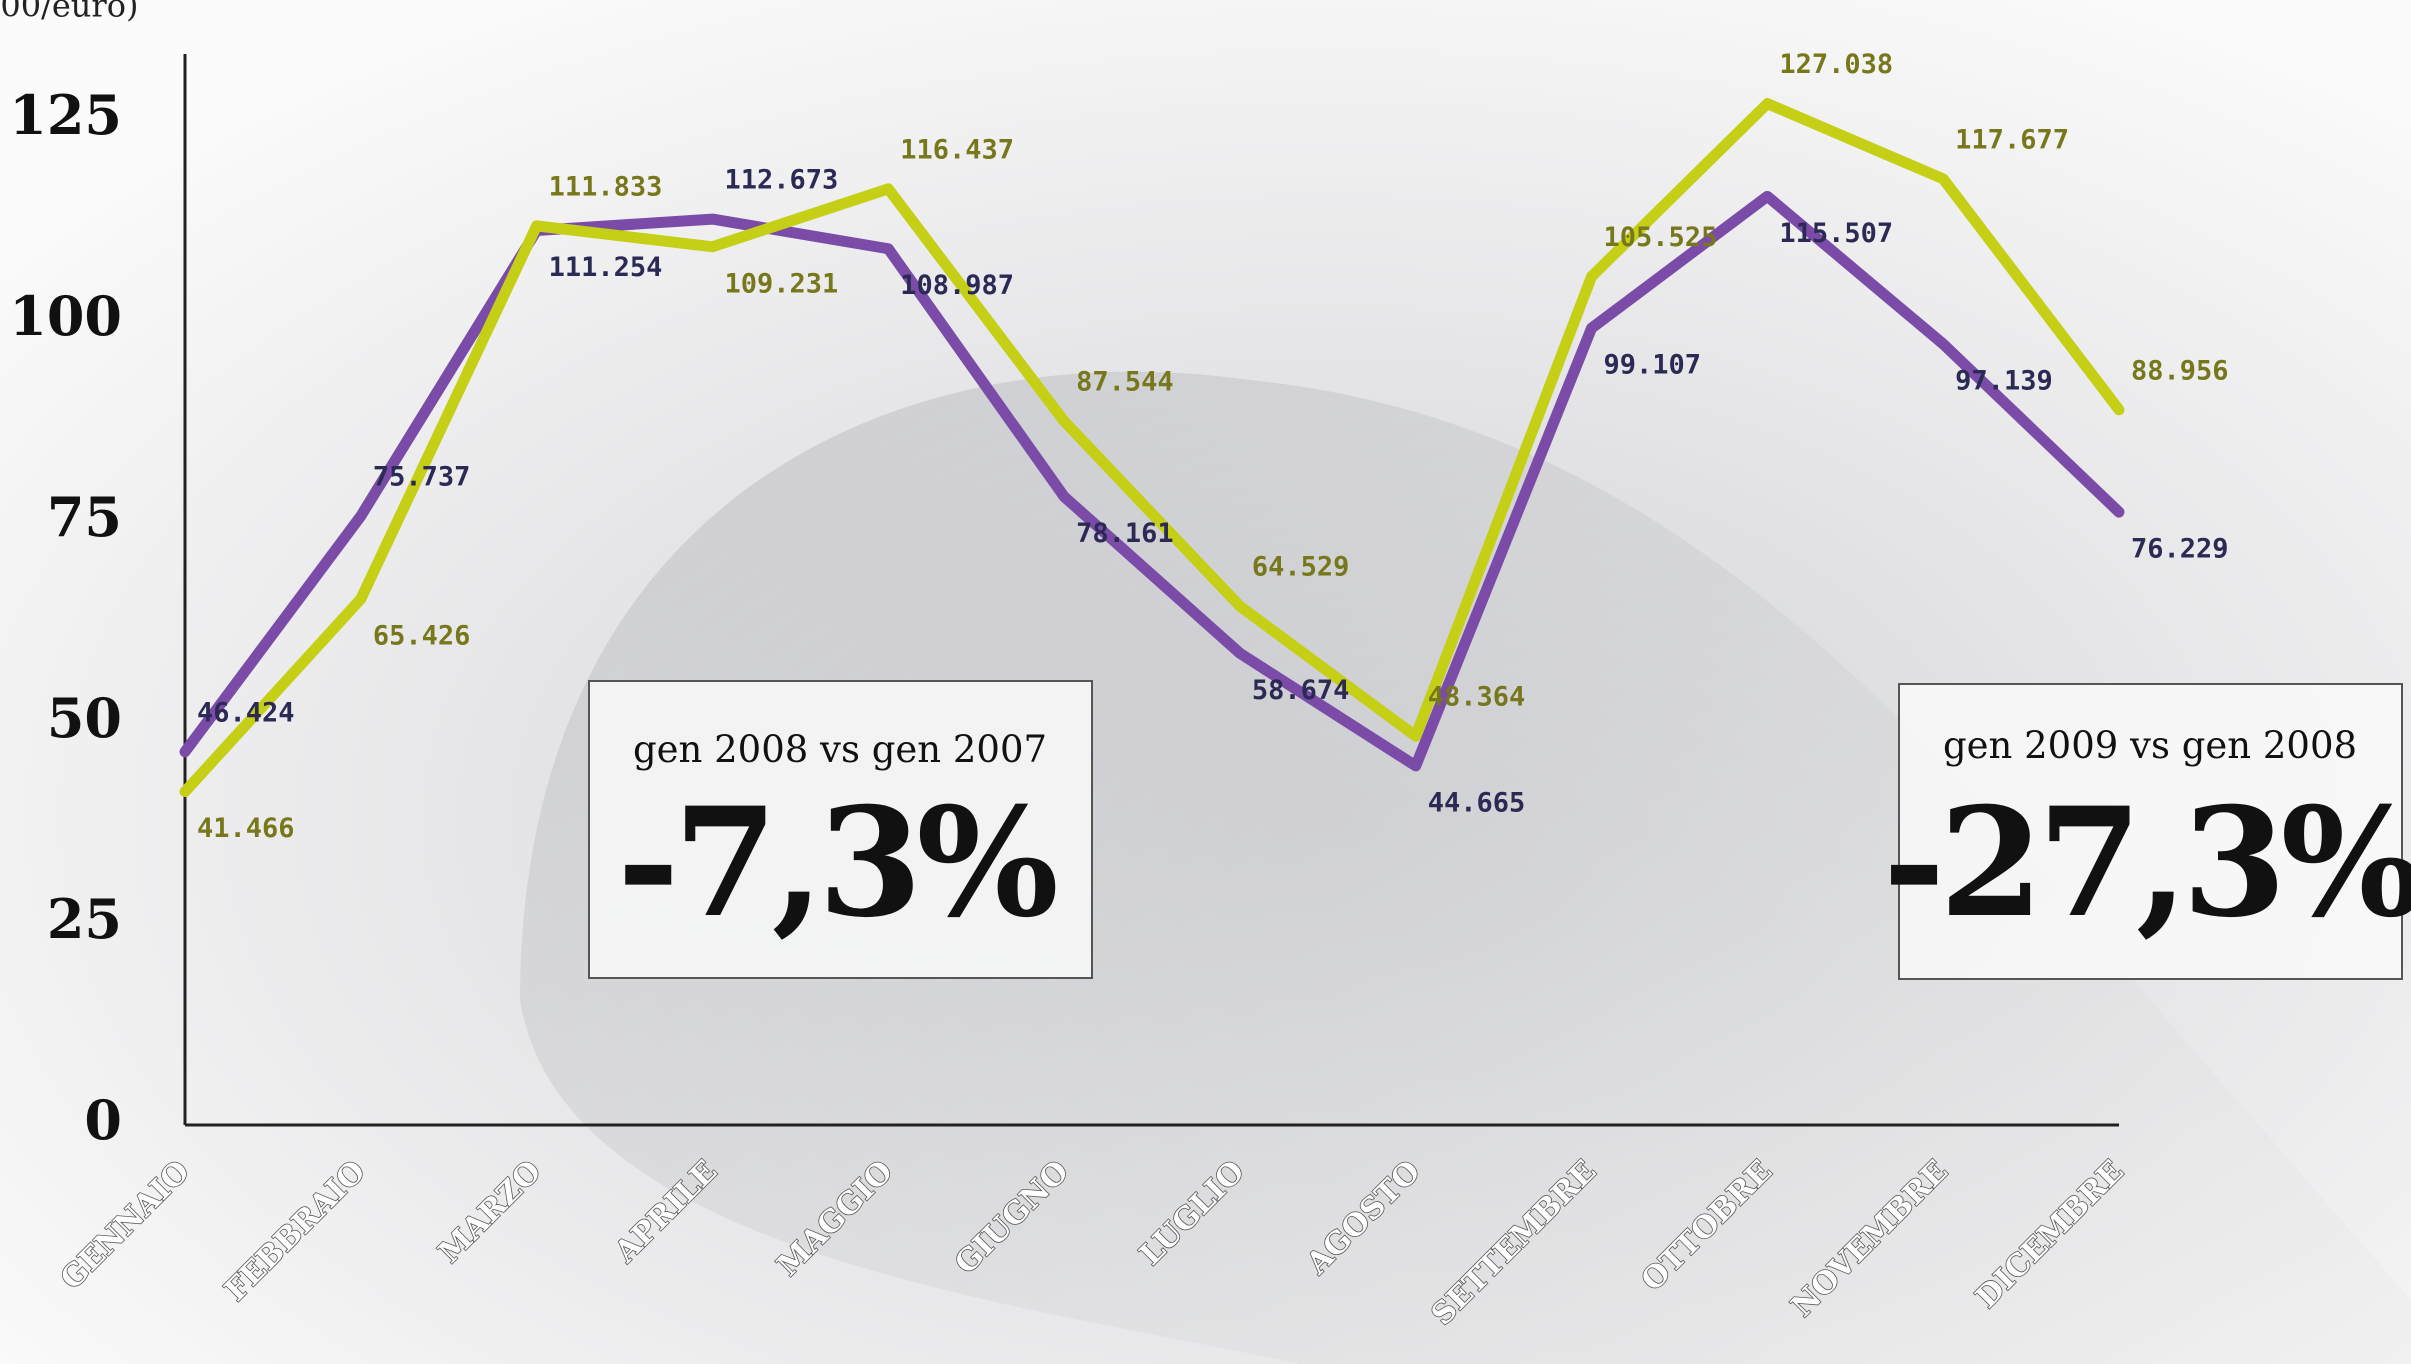 The width and height of the screenshot is (2411, 1364). What do you see at coordinates (422, 635) in the screenshot?
I see `data-label: 65.426` at bounding box center [422, 635].